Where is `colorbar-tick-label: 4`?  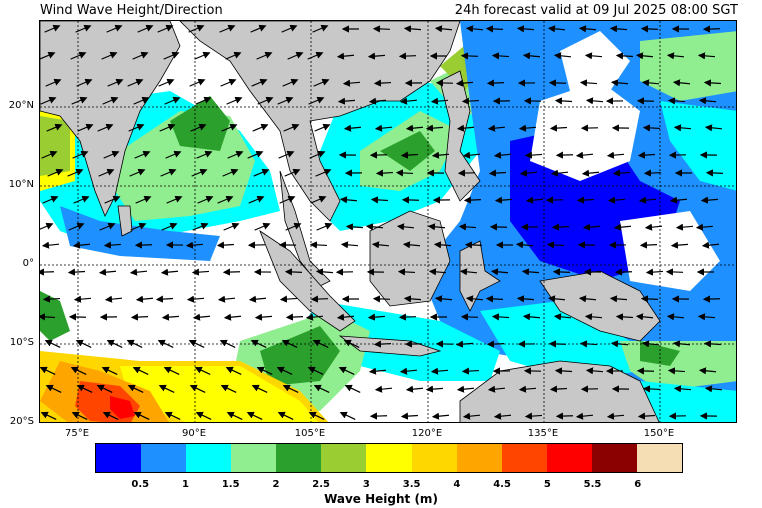
colorbar-tick-label: 4 is located at coordinates (457, 484).